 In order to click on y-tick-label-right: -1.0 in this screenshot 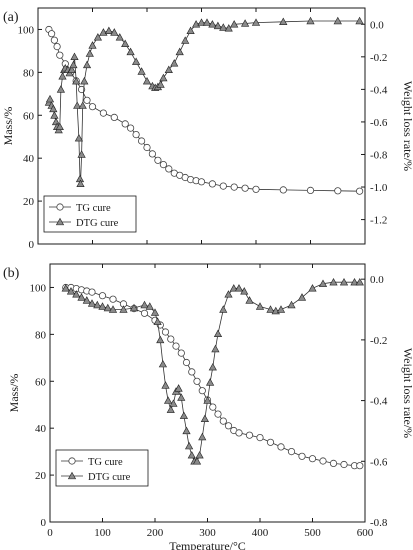, I will do `click(379, 188)`.